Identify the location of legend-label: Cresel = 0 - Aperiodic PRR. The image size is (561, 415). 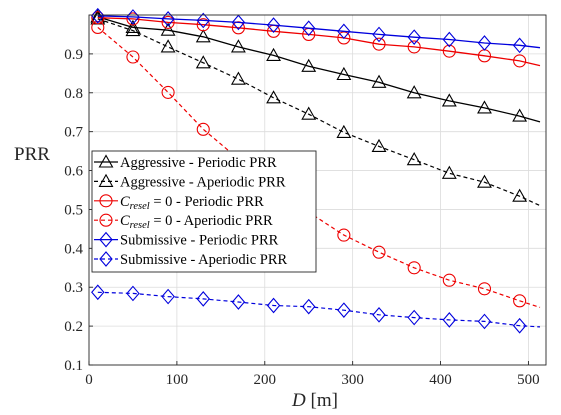
(196, 222).